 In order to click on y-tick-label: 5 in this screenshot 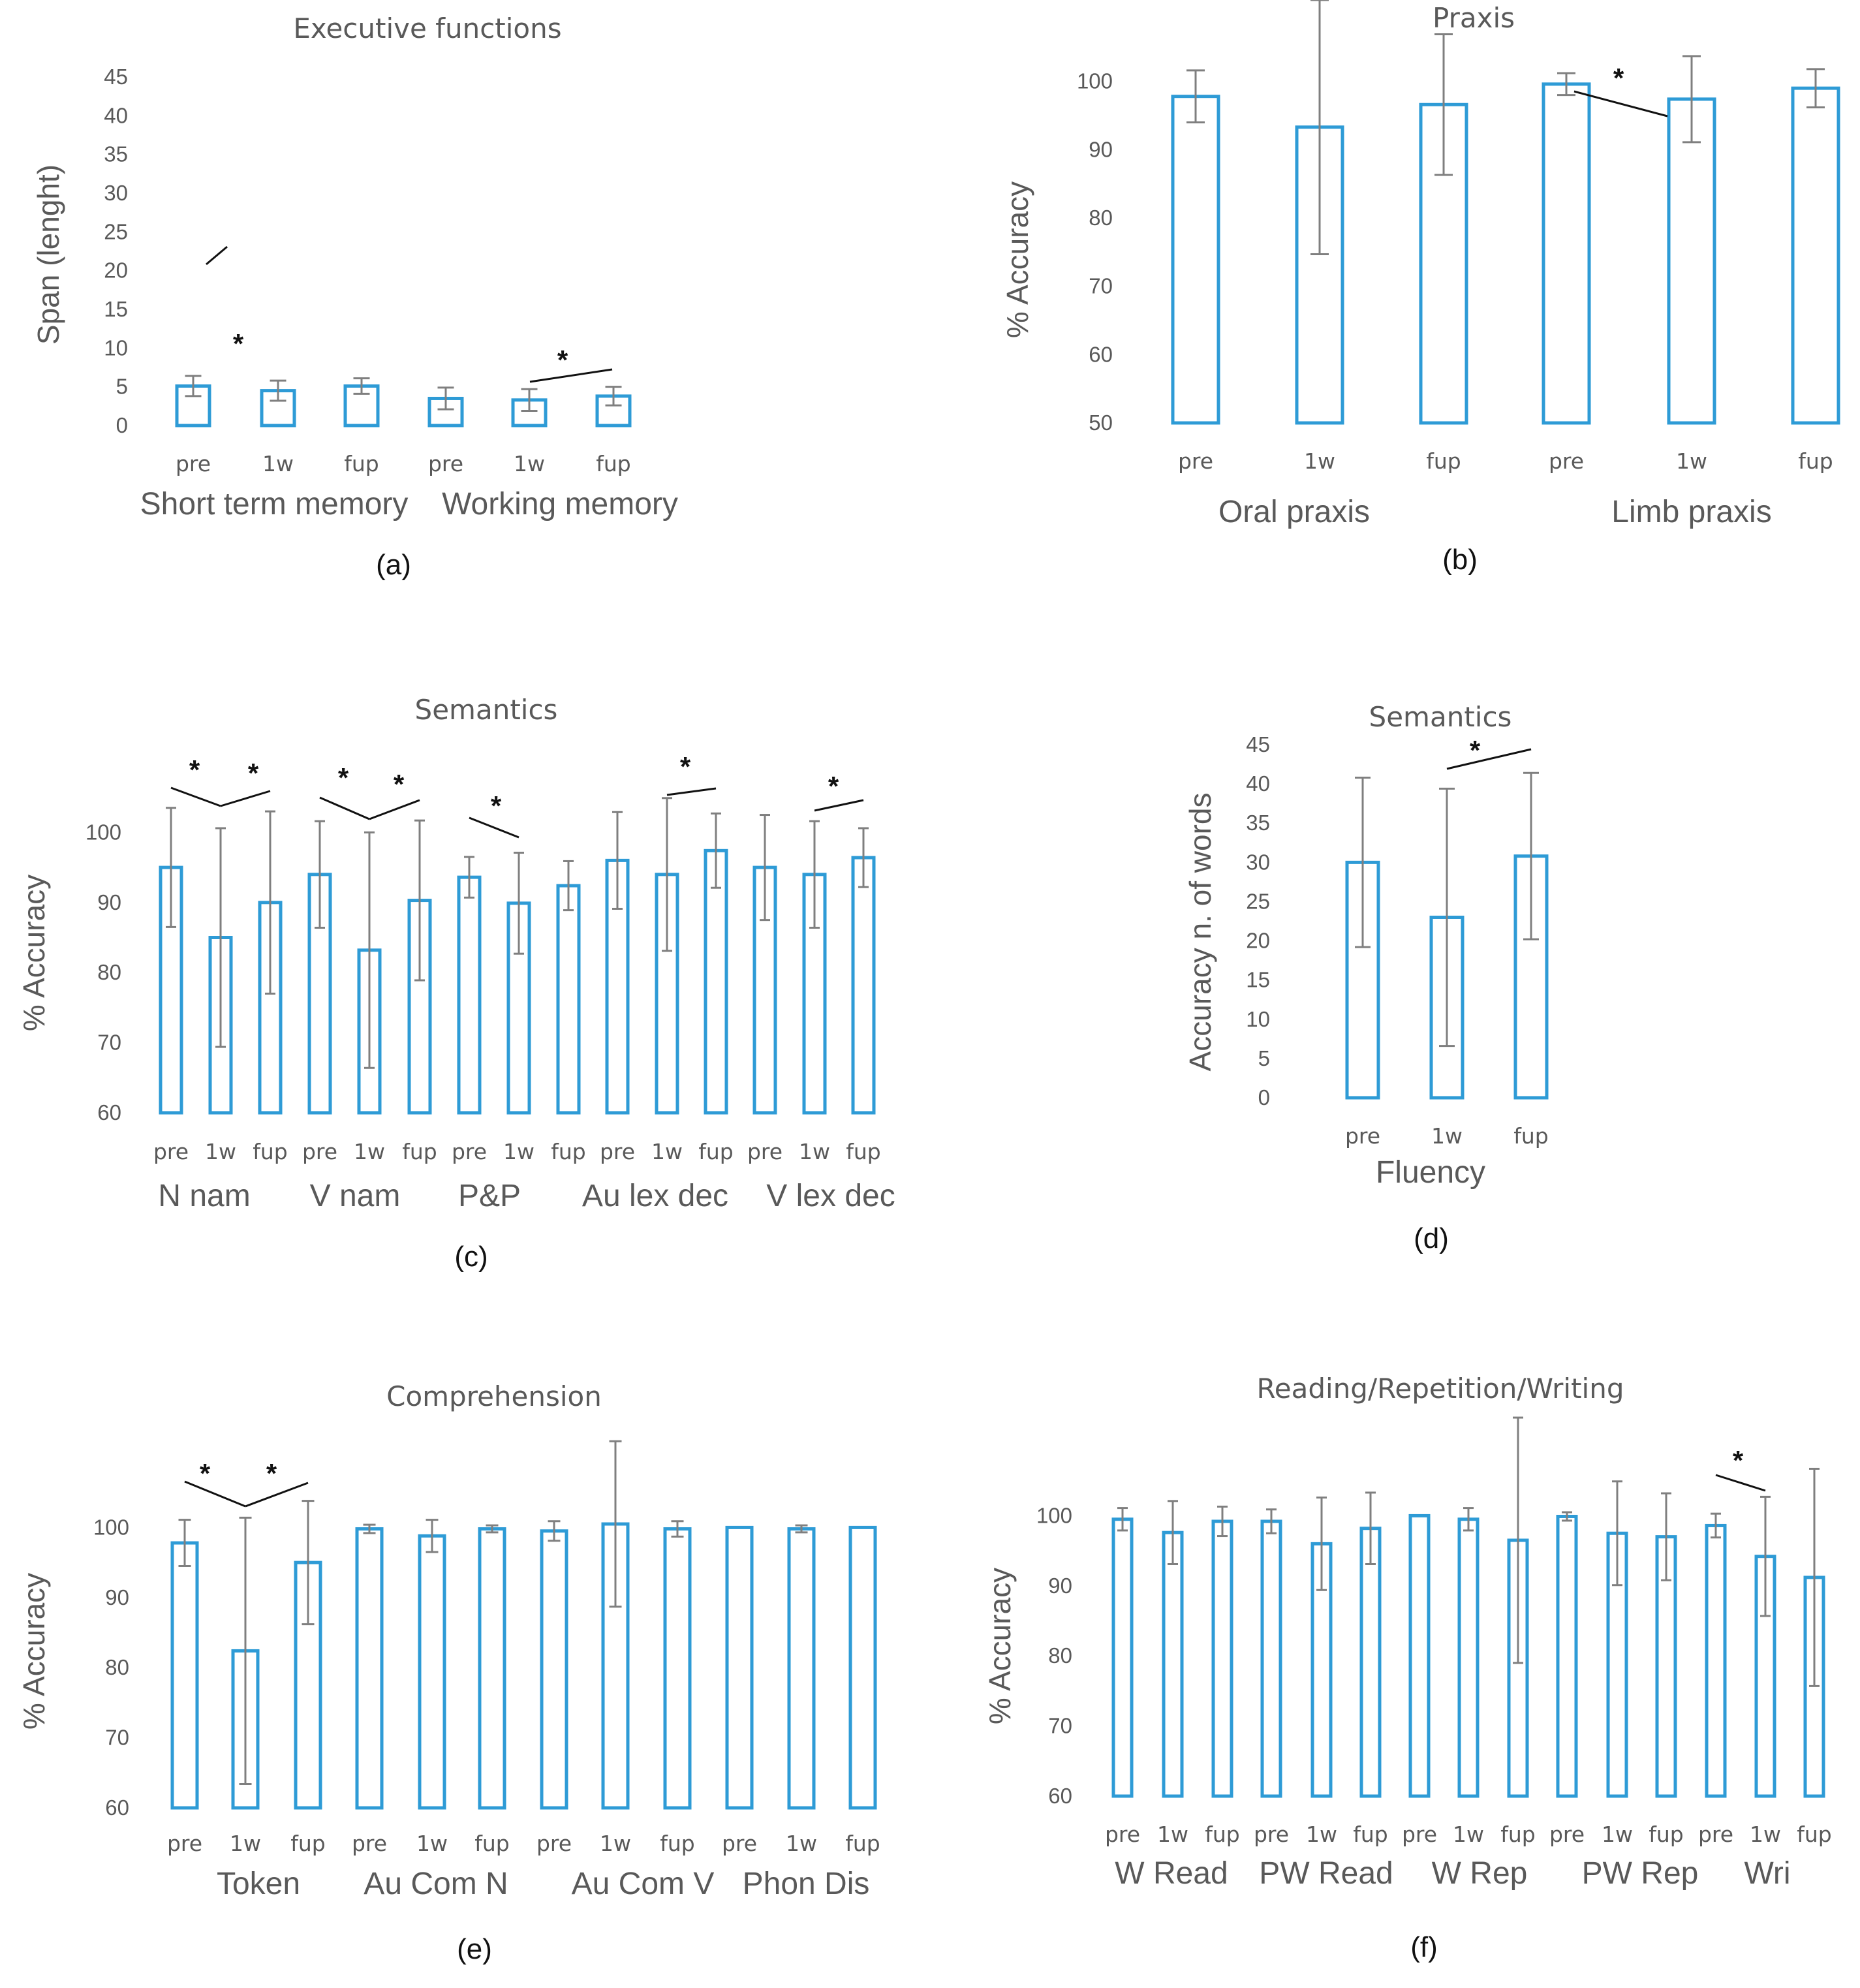, I will do `click(122, 387)`.